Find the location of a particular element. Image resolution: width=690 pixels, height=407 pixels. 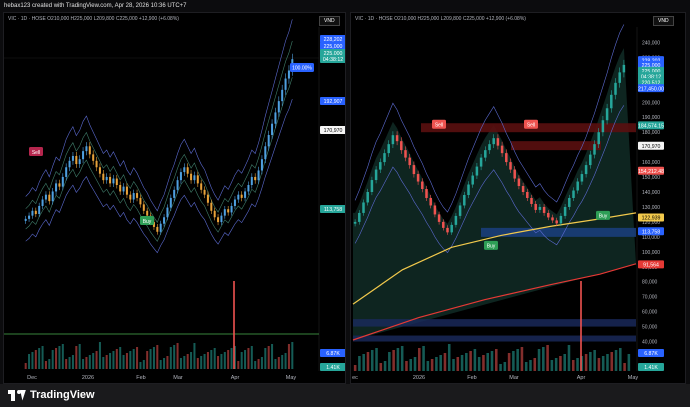

left-x-label-5: May is located at coordinates (291, 378).